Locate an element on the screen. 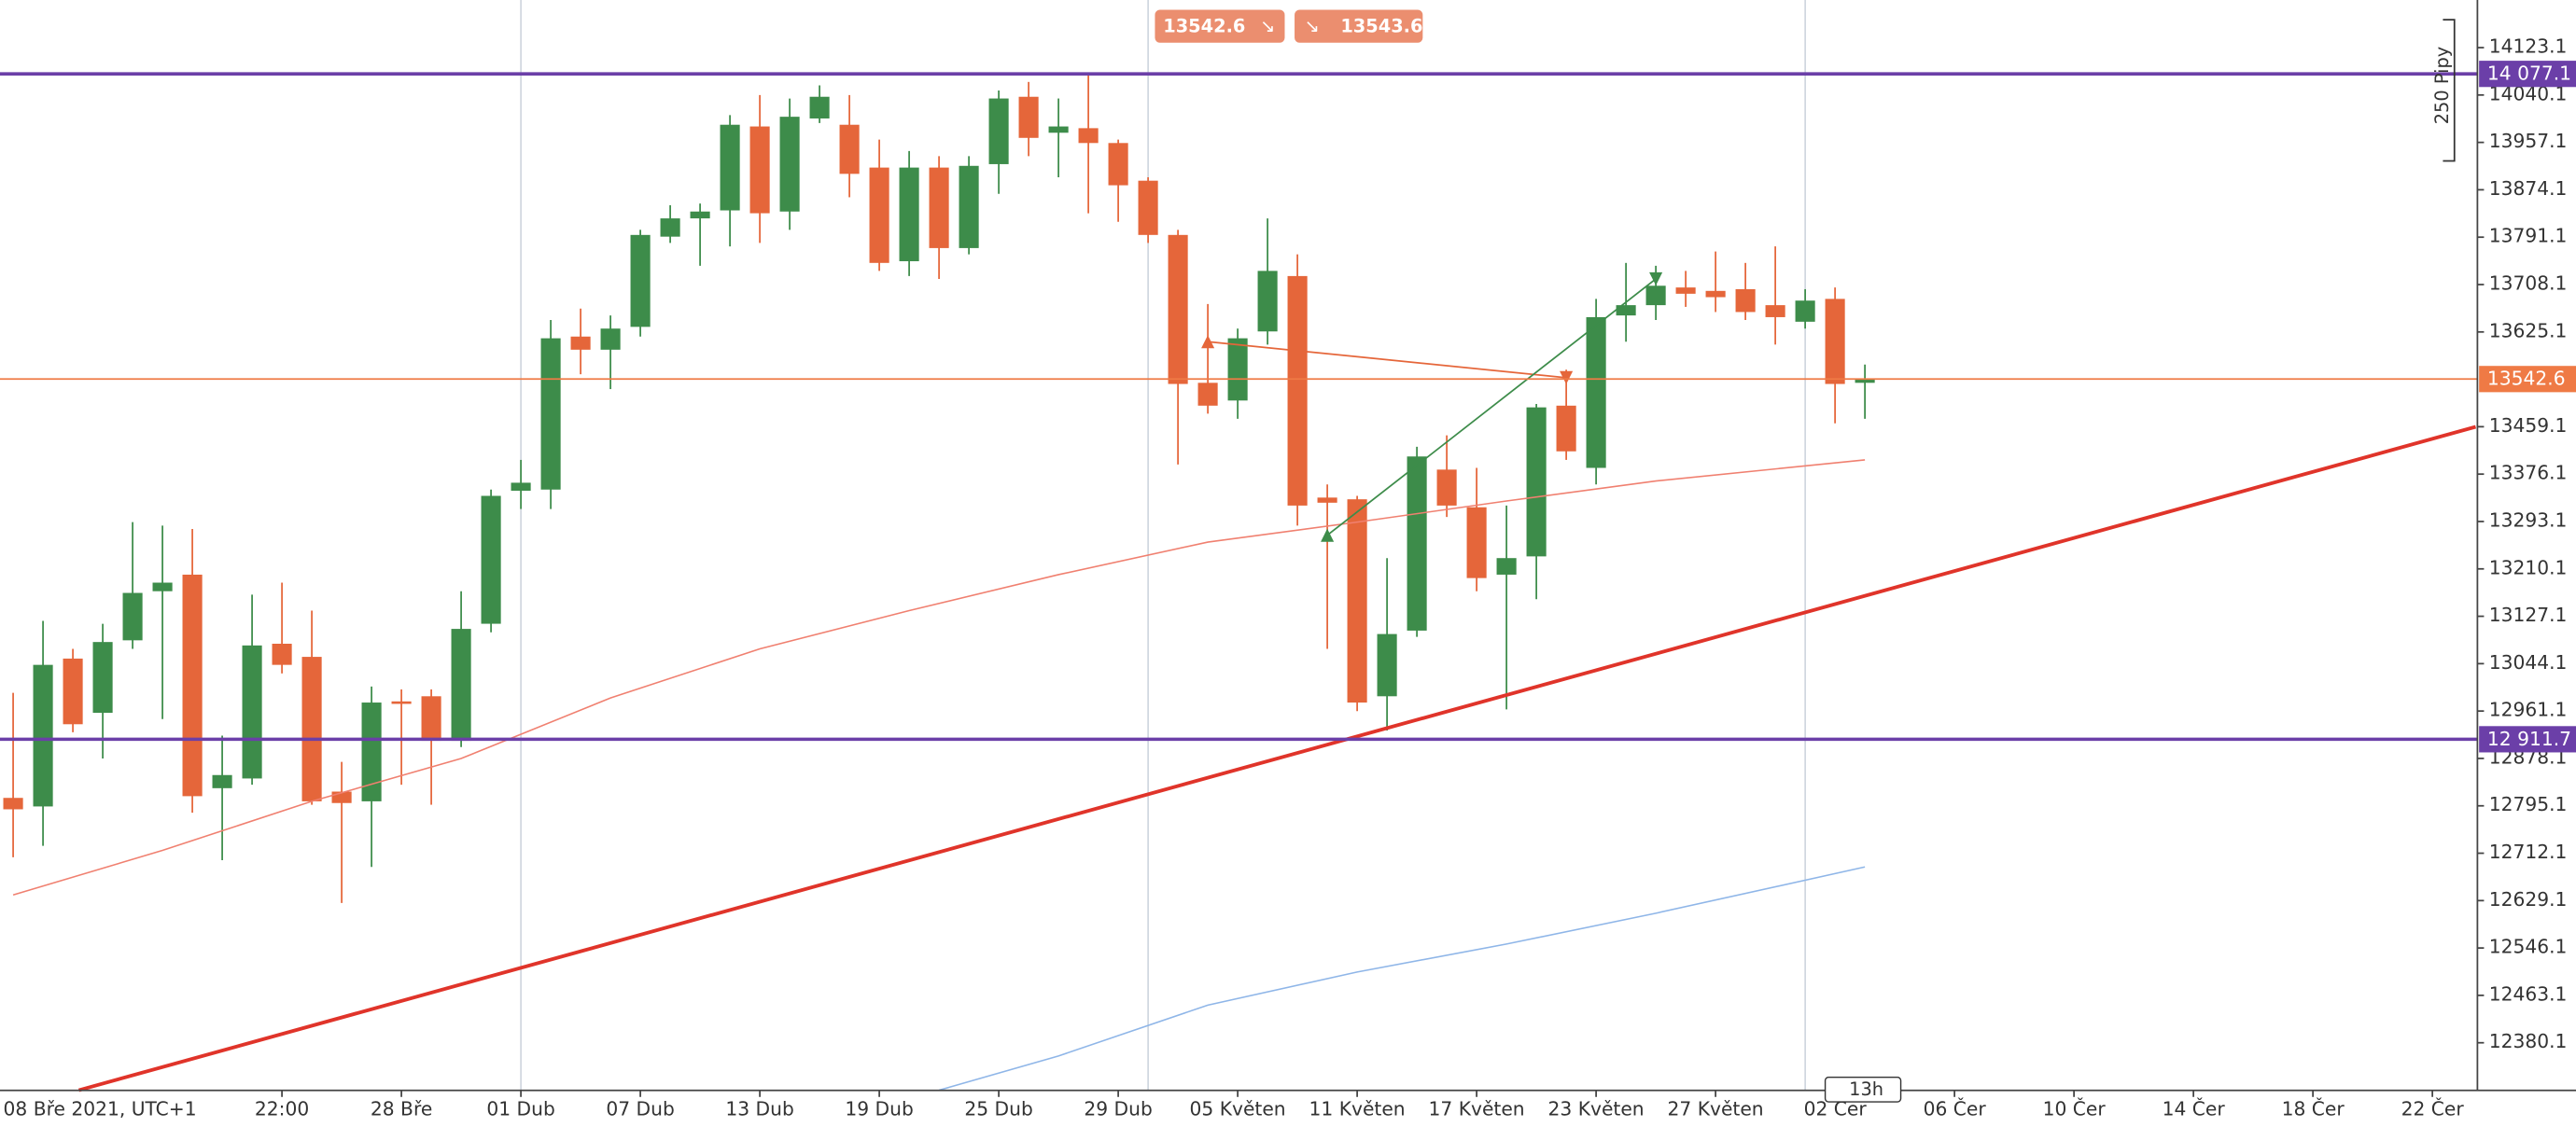  y-tick-label: 13376.1 is located at coordinates (2528, 473).